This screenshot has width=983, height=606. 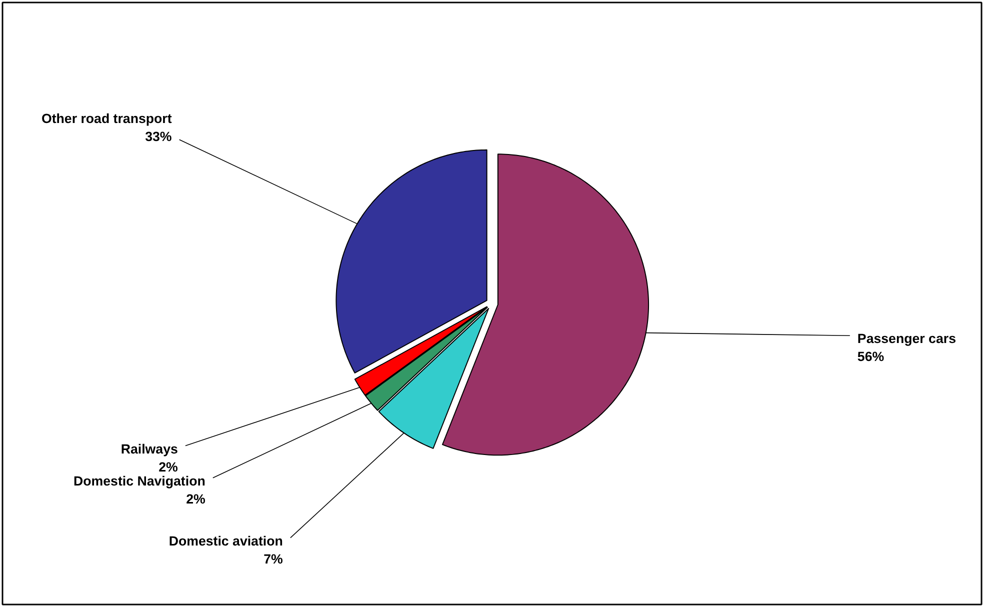 I want to click on data-label: 7%, so click(x=274, y=558).